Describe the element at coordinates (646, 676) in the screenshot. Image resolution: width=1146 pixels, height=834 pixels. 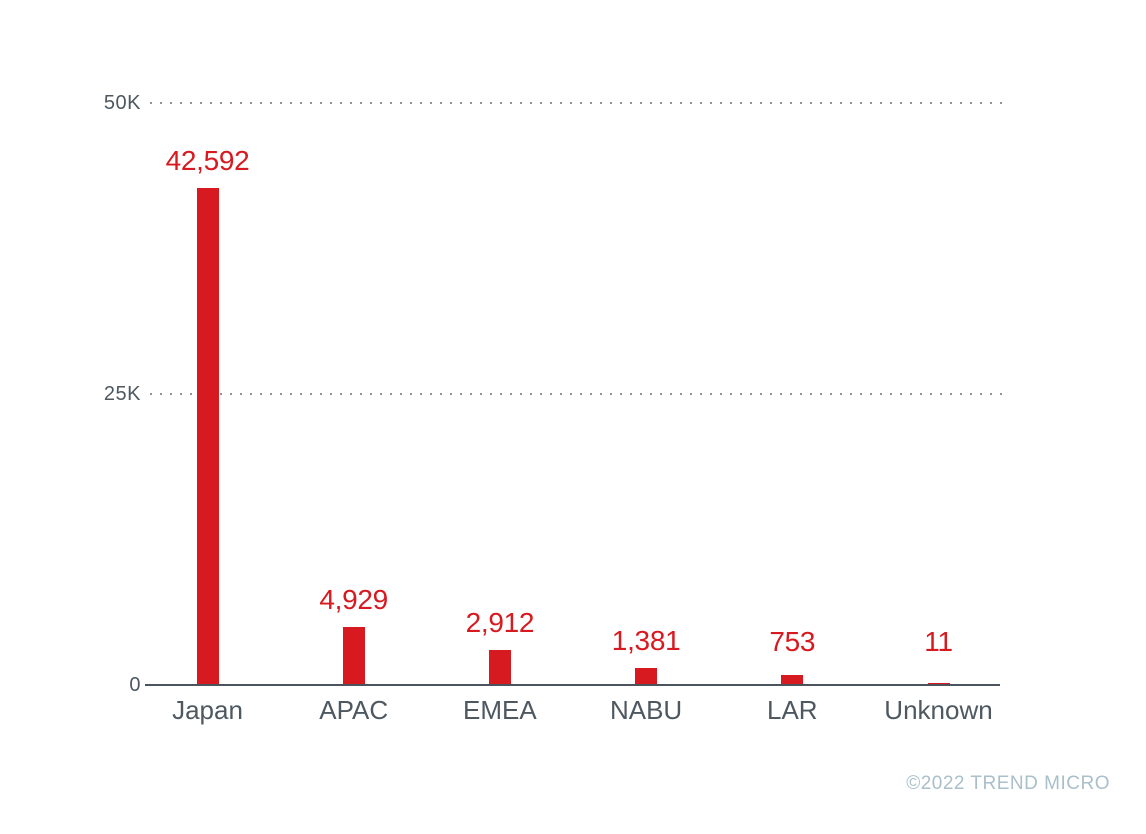
I see `bar-nabu` at that location.